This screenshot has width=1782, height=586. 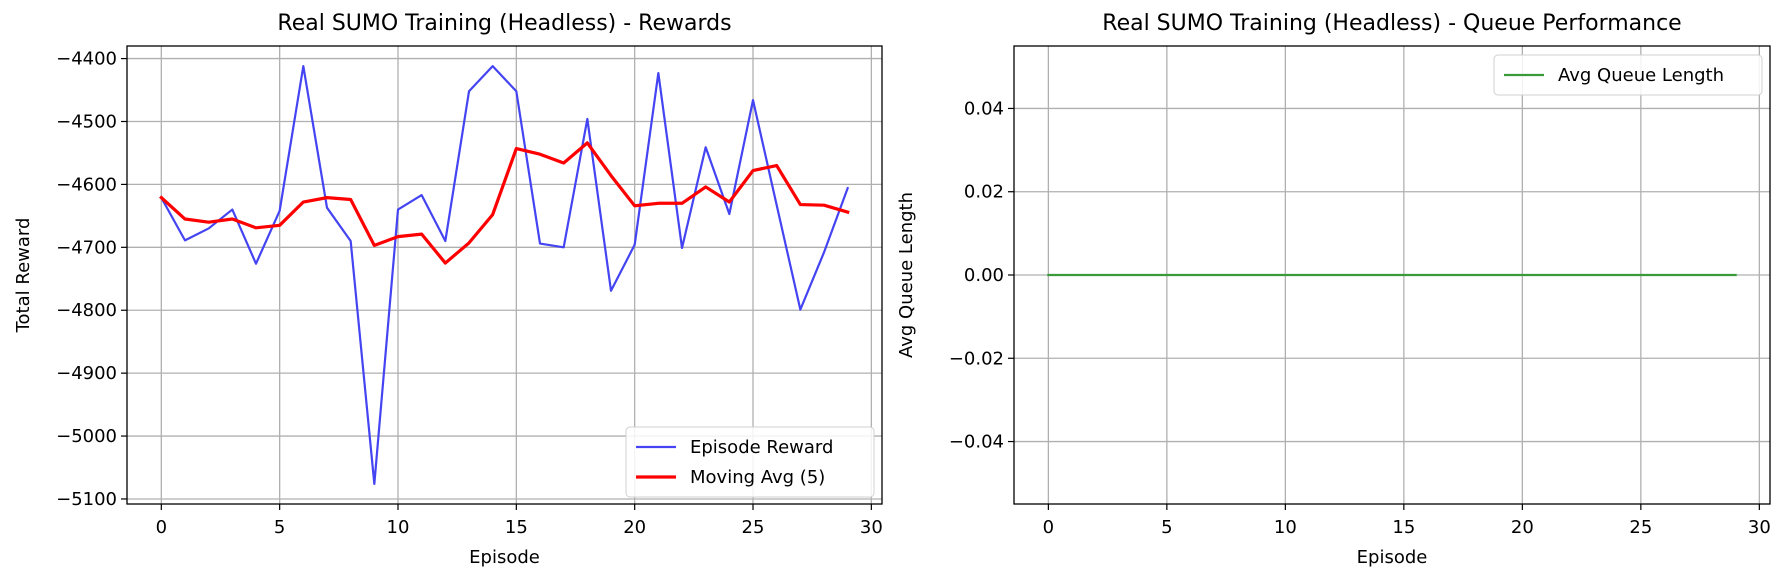 I want to click on queue-x-tick-label: 5, so click(x=1166, y=527).